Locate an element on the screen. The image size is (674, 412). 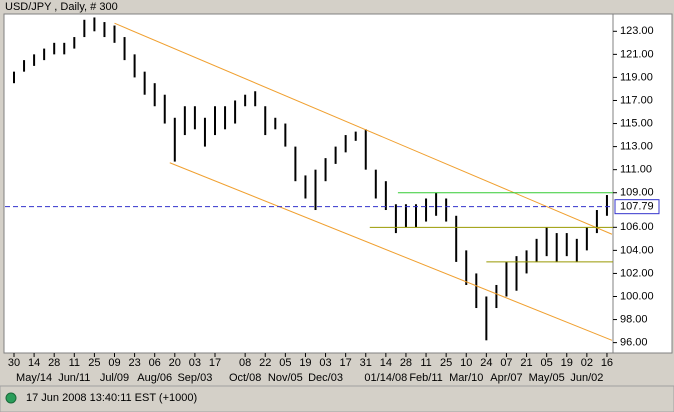
status-text: 17 Jun 2008 13:40:11 EST (+1000) is located at coordinates (111, 398).